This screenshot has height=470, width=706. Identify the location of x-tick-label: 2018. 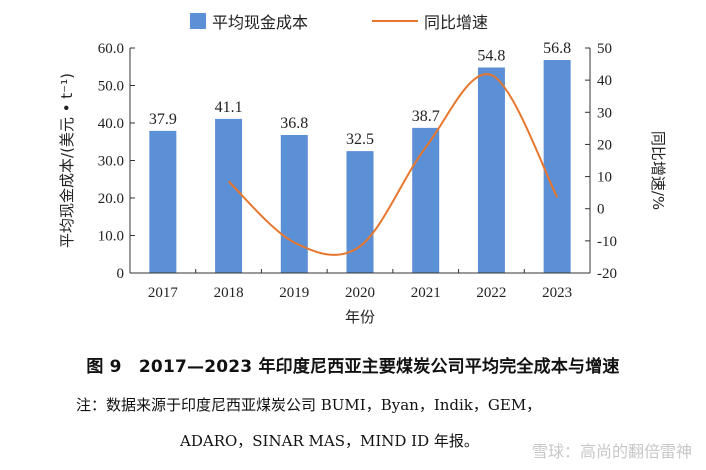
(229, 293).